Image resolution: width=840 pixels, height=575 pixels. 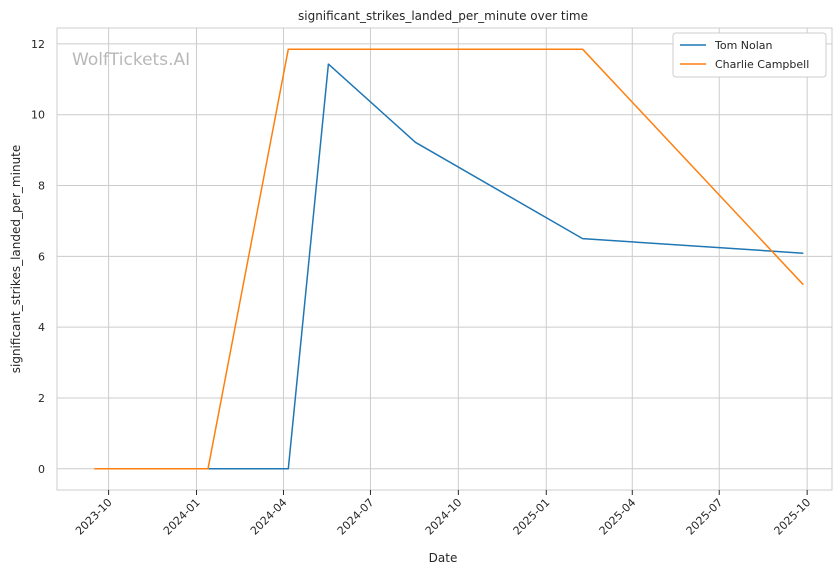 I want to click on y-axis-ticks: 0 2 4 6 8 10 12, so click(x=38, y=257).